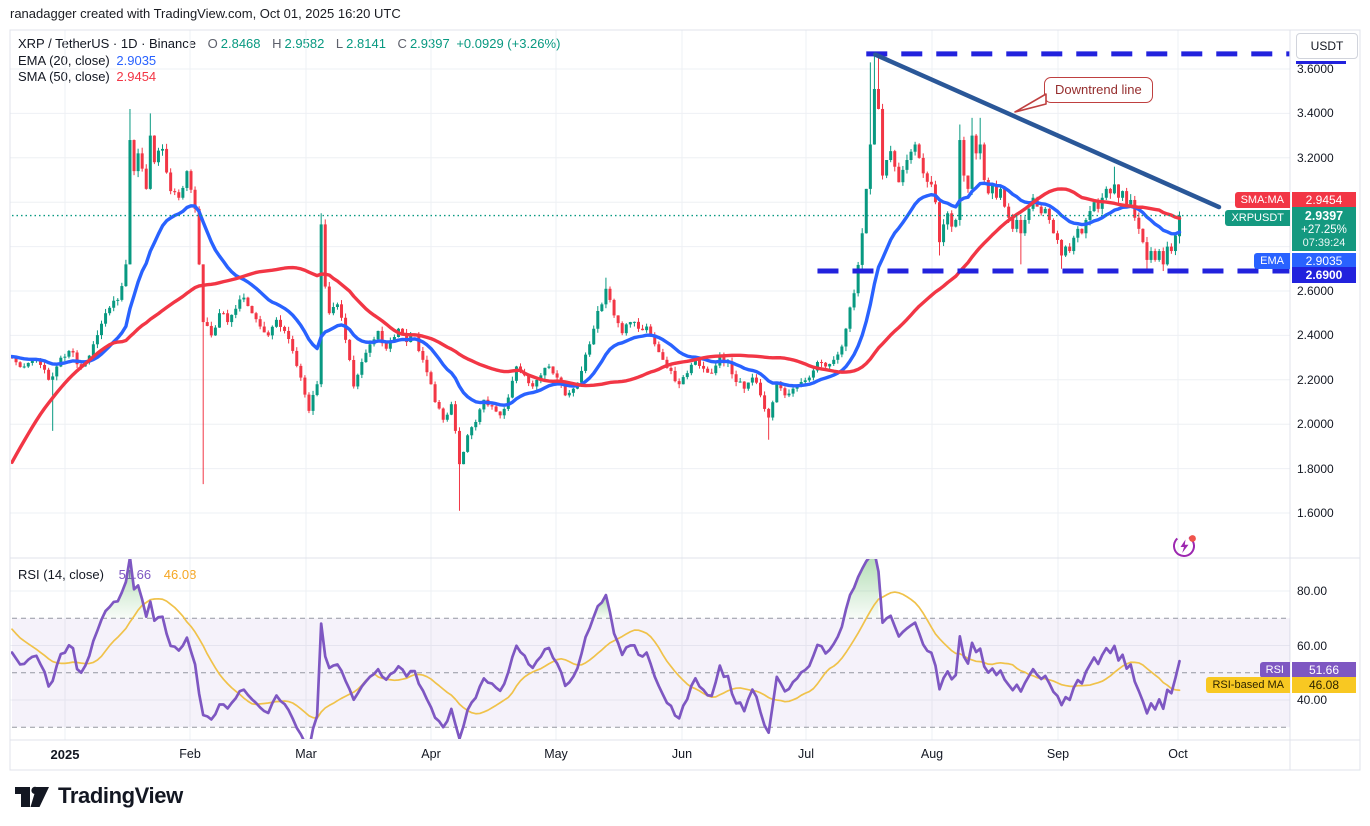 Image resolution: width=1370 pixels, height=826 pixels. What do you see at coordinates (120, 795) in the screenshot?
I see `tradingview-logo-text: TradingView` at bounding box center [120, 795].